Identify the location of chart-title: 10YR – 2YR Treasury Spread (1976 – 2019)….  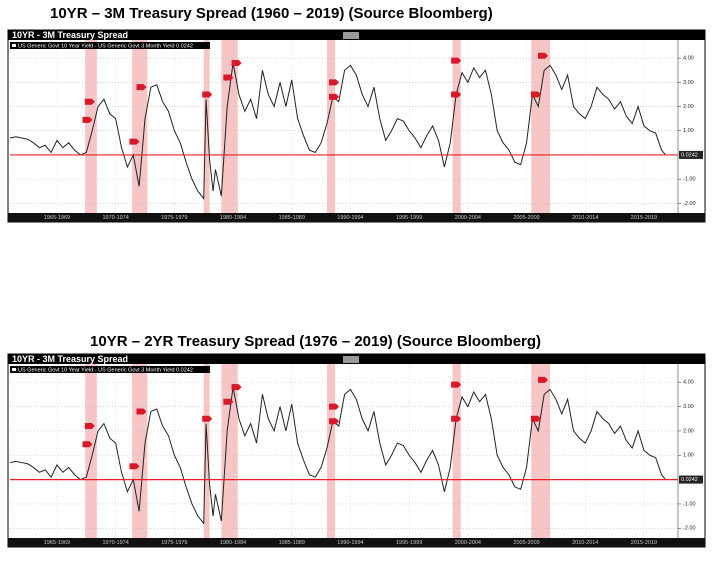
(315, 341).